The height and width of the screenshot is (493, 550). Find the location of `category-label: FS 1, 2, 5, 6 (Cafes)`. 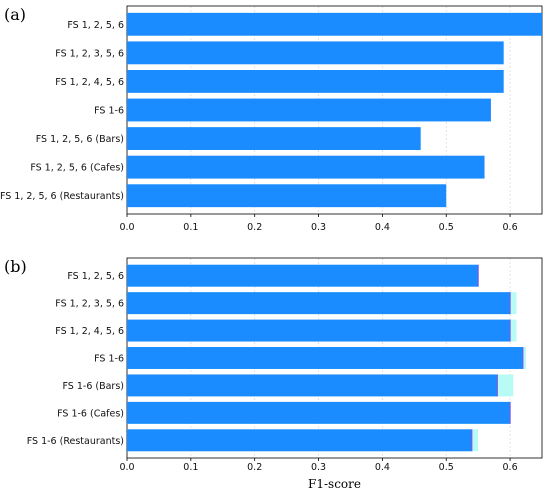

category-label: FS 1, 2, 5, 6 (Cafes) is located at coordinates (77, 168).